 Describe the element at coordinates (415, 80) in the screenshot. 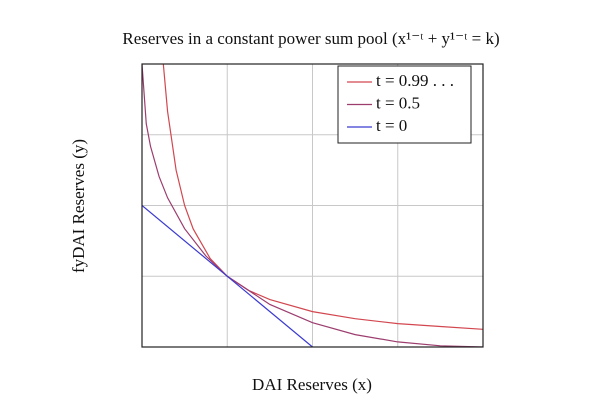

I see `legend-label: t = 0.99 . . .` at that location.